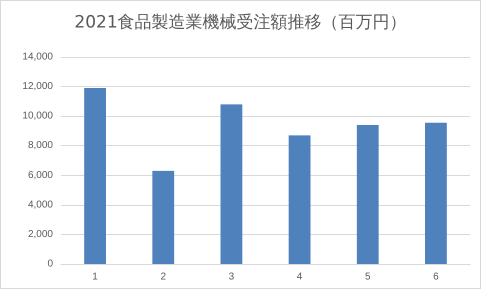  I want to click on y-tick-label: 12,000, so click(38, 86).